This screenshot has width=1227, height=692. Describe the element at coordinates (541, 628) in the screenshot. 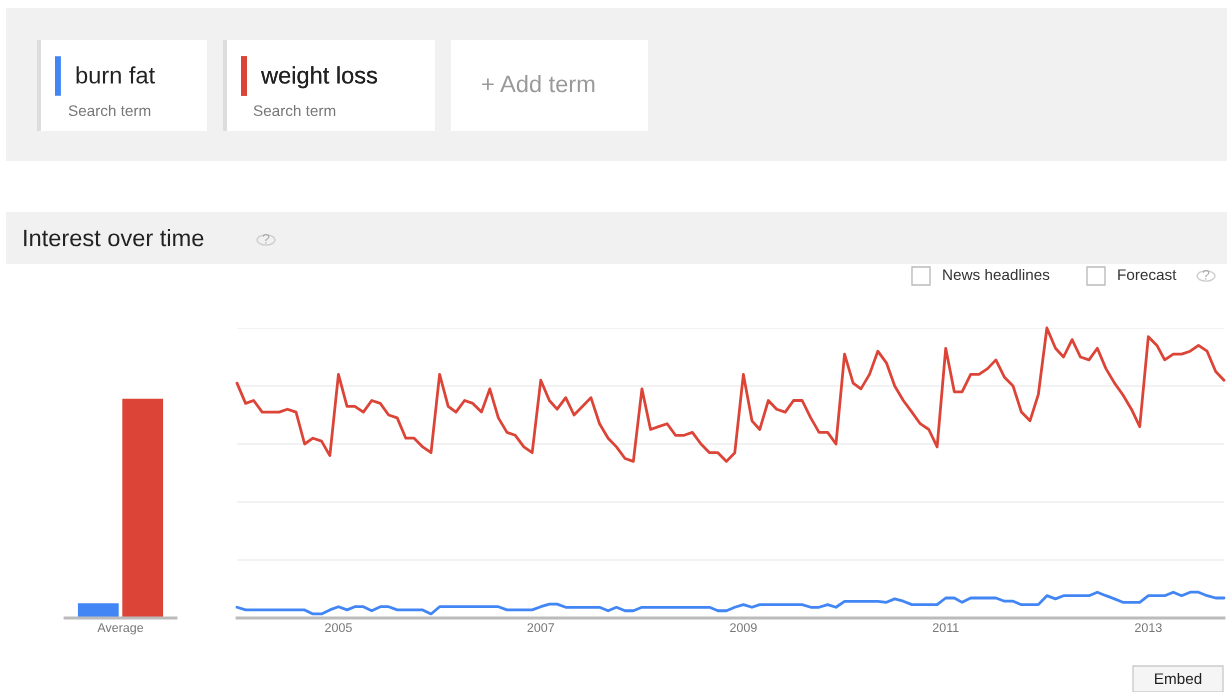

I see `x-tick-label: 2007` at that location.